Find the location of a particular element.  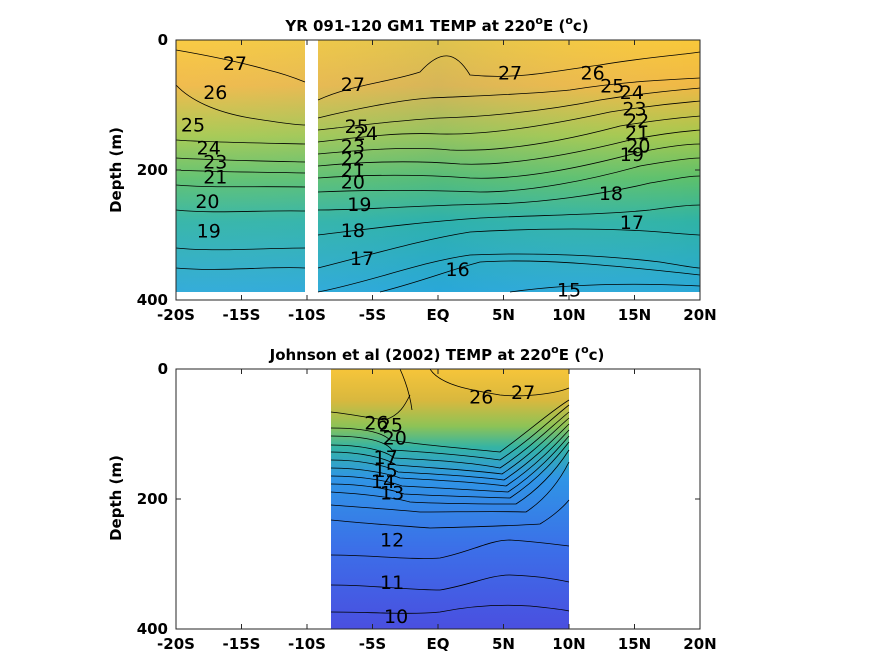

contour-label: 11 is located at coordinates (392, 583).